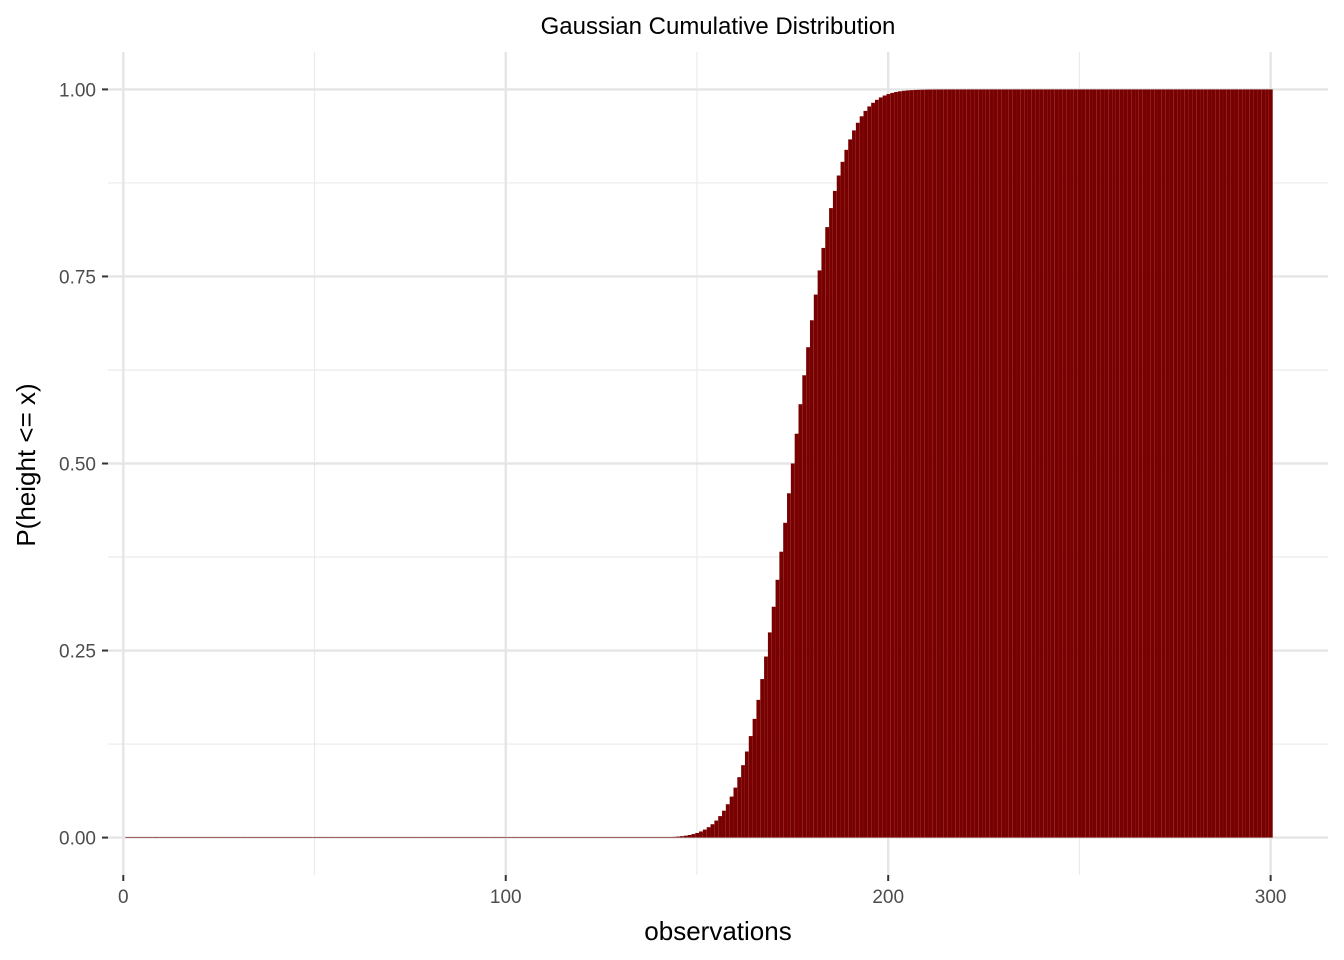  What do you see at coordinates (26, 464) in the screenshot?
I see `y-axis-title: P(height <= x)` at bounding box center [26, 464].